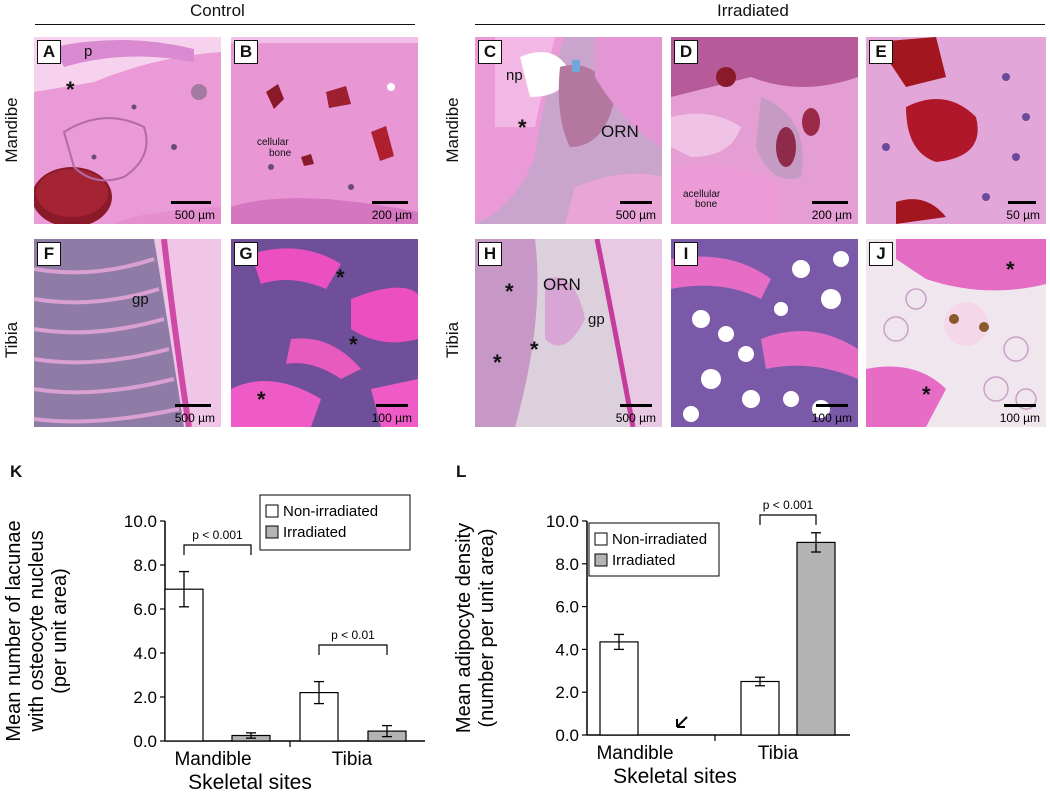  What do you see at coordinates (49, 254) in the screenshot?
I see `panel-f-letter: F` at bounding box center [49, 254].